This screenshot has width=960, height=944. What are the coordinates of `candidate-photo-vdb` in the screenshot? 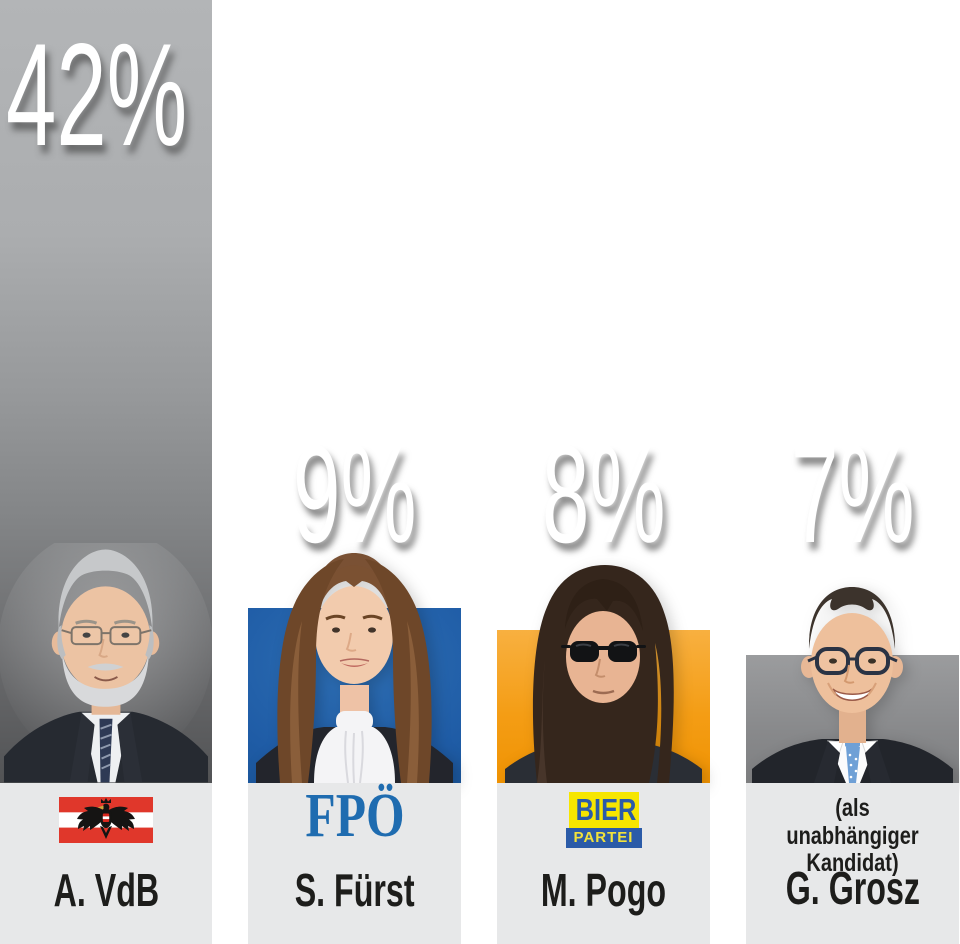 It's located at (106, 663).